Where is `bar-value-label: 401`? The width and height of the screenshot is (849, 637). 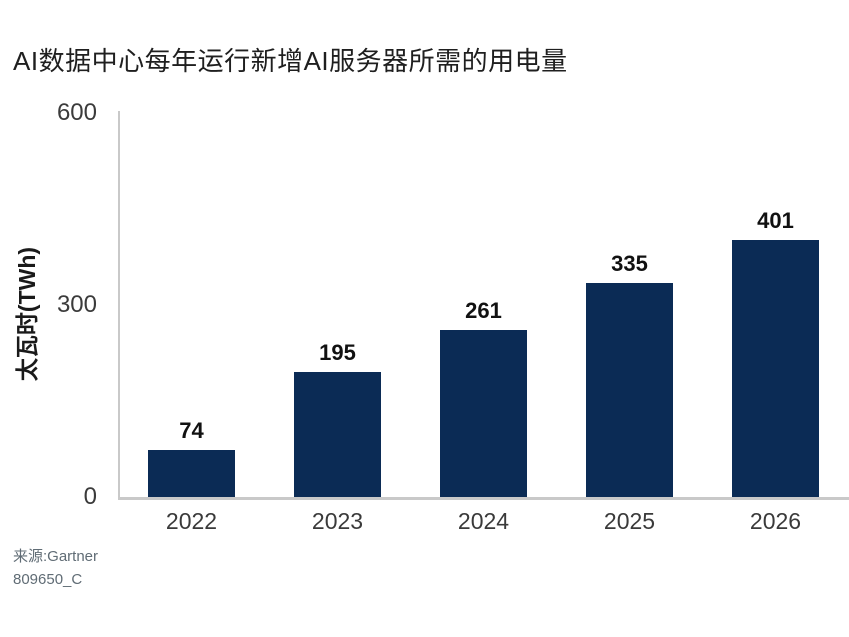 bar-value-label: 401 is located at coordinates (775, 220).